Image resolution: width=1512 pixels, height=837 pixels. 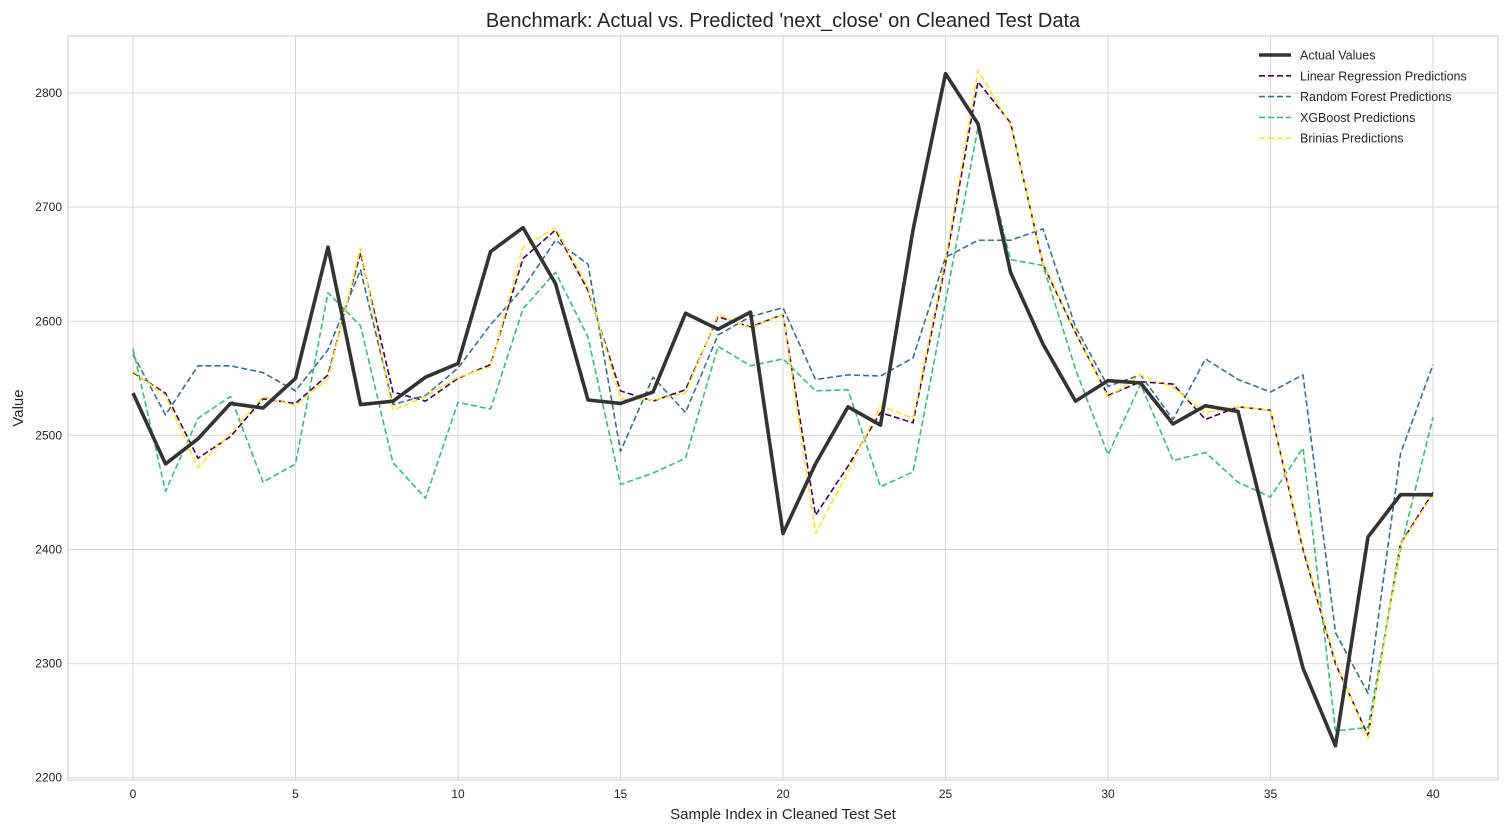 I want to click on y-tick-label: 2700, so click(x=48, y=207).